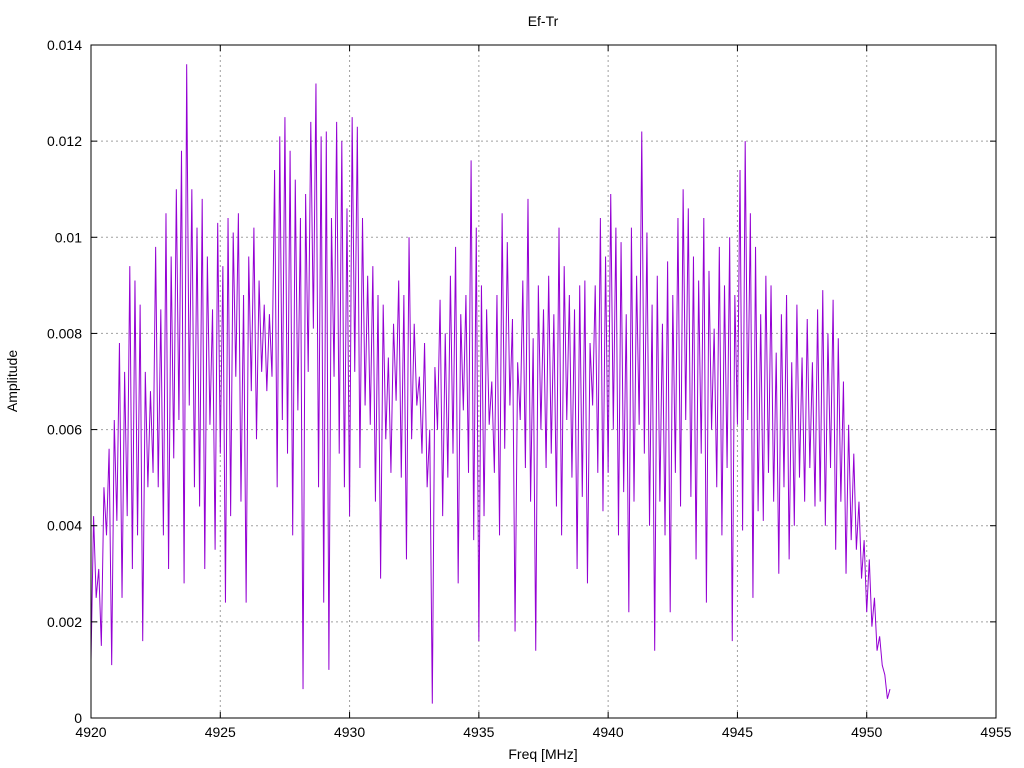 This screenshot has height=768, width=1024. Describe the element at coordinates (64, 526) in the screenshot. I see `y-tick-label: 0.004` at that location.